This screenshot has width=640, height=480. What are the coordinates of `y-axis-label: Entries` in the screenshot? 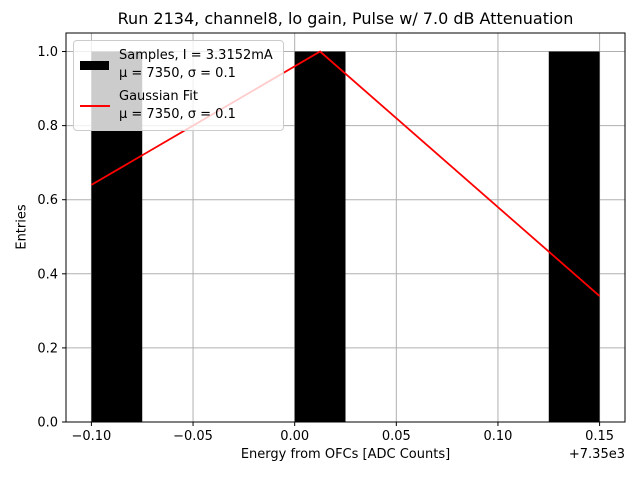 It's located at (22, 227).